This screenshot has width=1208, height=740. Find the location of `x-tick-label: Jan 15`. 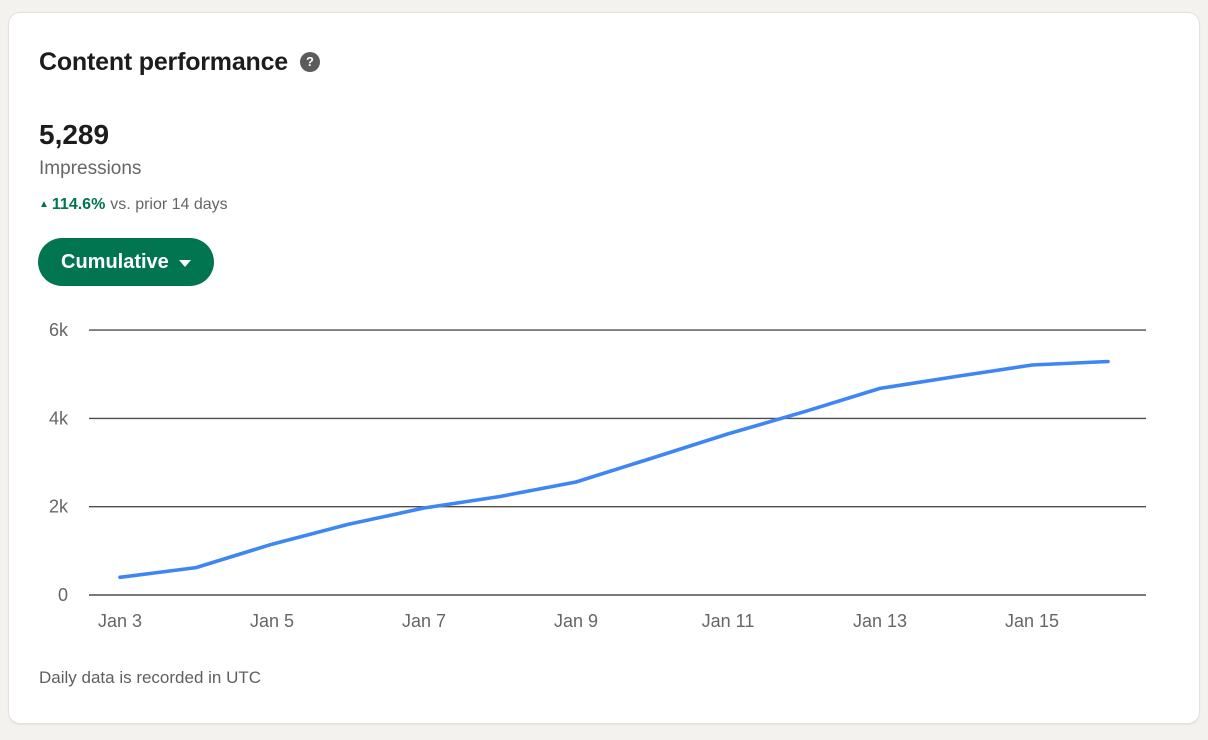

x-tick-label: Jan 15 is located at coordinates (1032, 621).